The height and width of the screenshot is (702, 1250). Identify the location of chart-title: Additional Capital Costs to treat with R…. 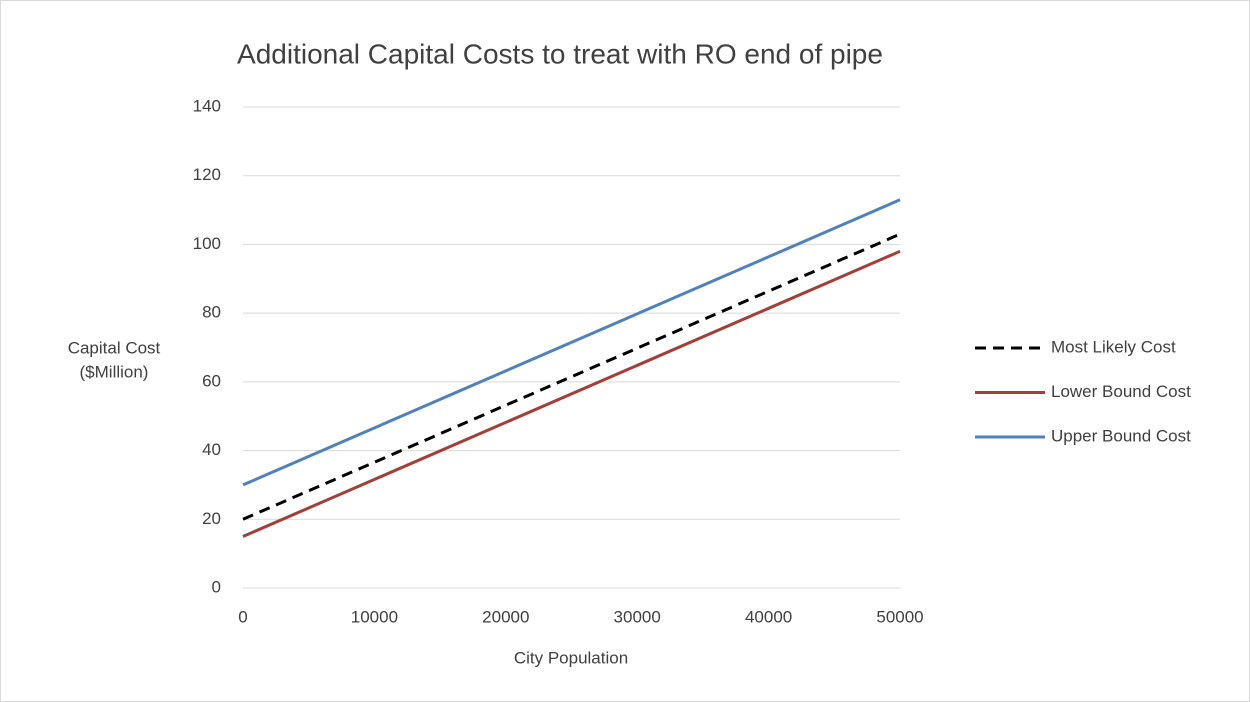
(560, 53).